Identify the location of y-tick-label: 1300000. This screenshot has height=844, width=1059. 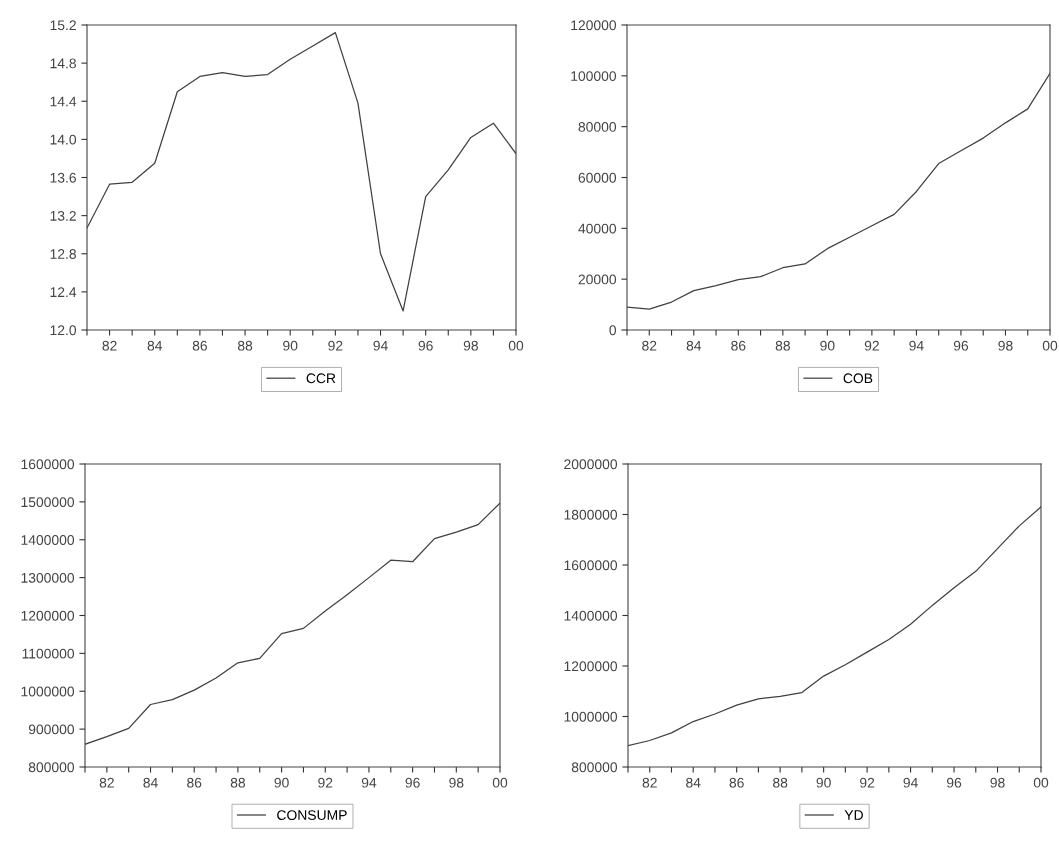
(48, 577).